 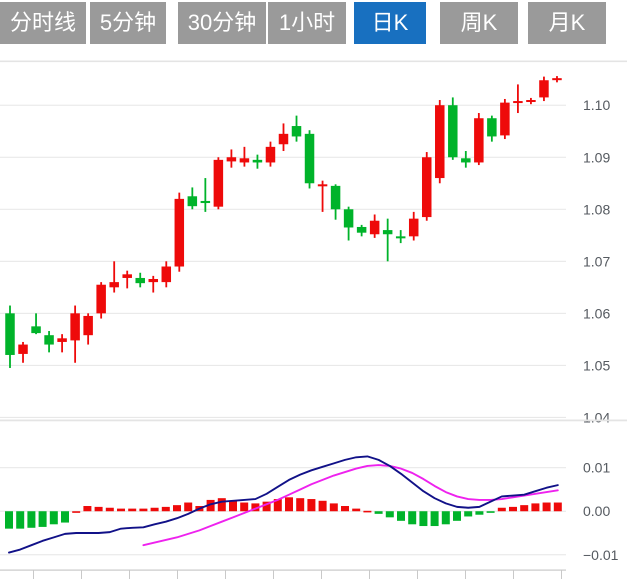 I want to click on tab-period-3: 1小时, so click(x=307, y=23).